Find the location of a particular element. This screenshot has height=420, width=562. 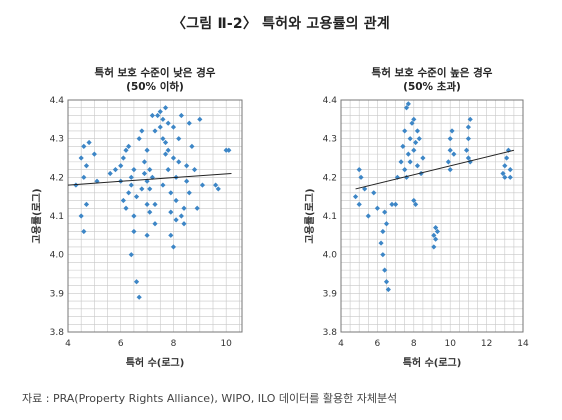

chart-title: 특허 보호 수준이 높은 경우 is located at coordinates (432, 72).